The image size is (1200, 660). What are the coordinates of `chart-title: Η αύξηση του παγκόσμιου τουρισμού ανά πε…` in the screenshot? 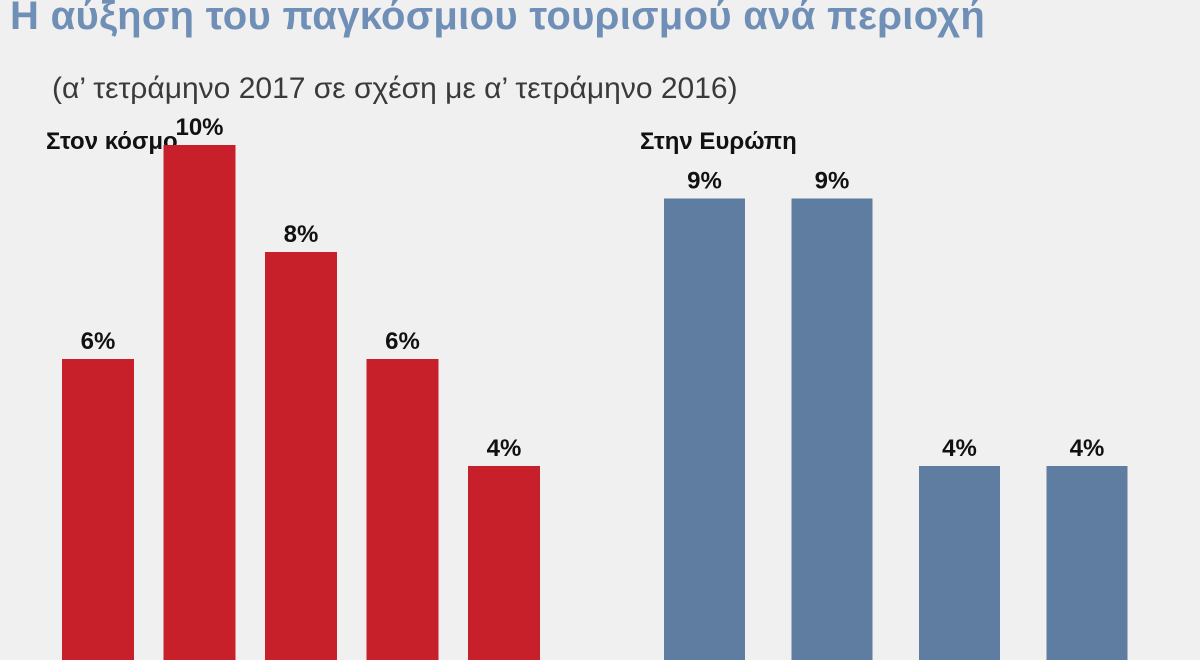 It's located at (498, 19).